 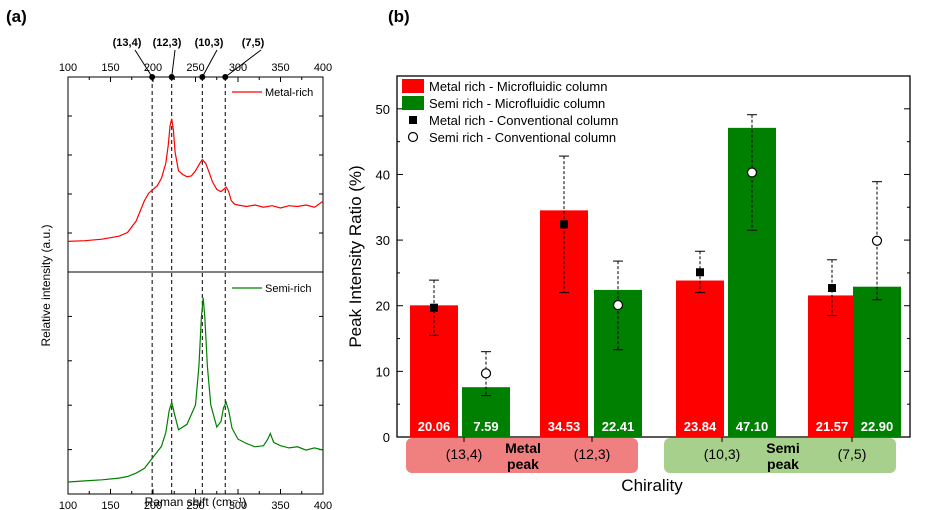 I want to click on bar-value-label: 23.84, so click(x=700, y=426).